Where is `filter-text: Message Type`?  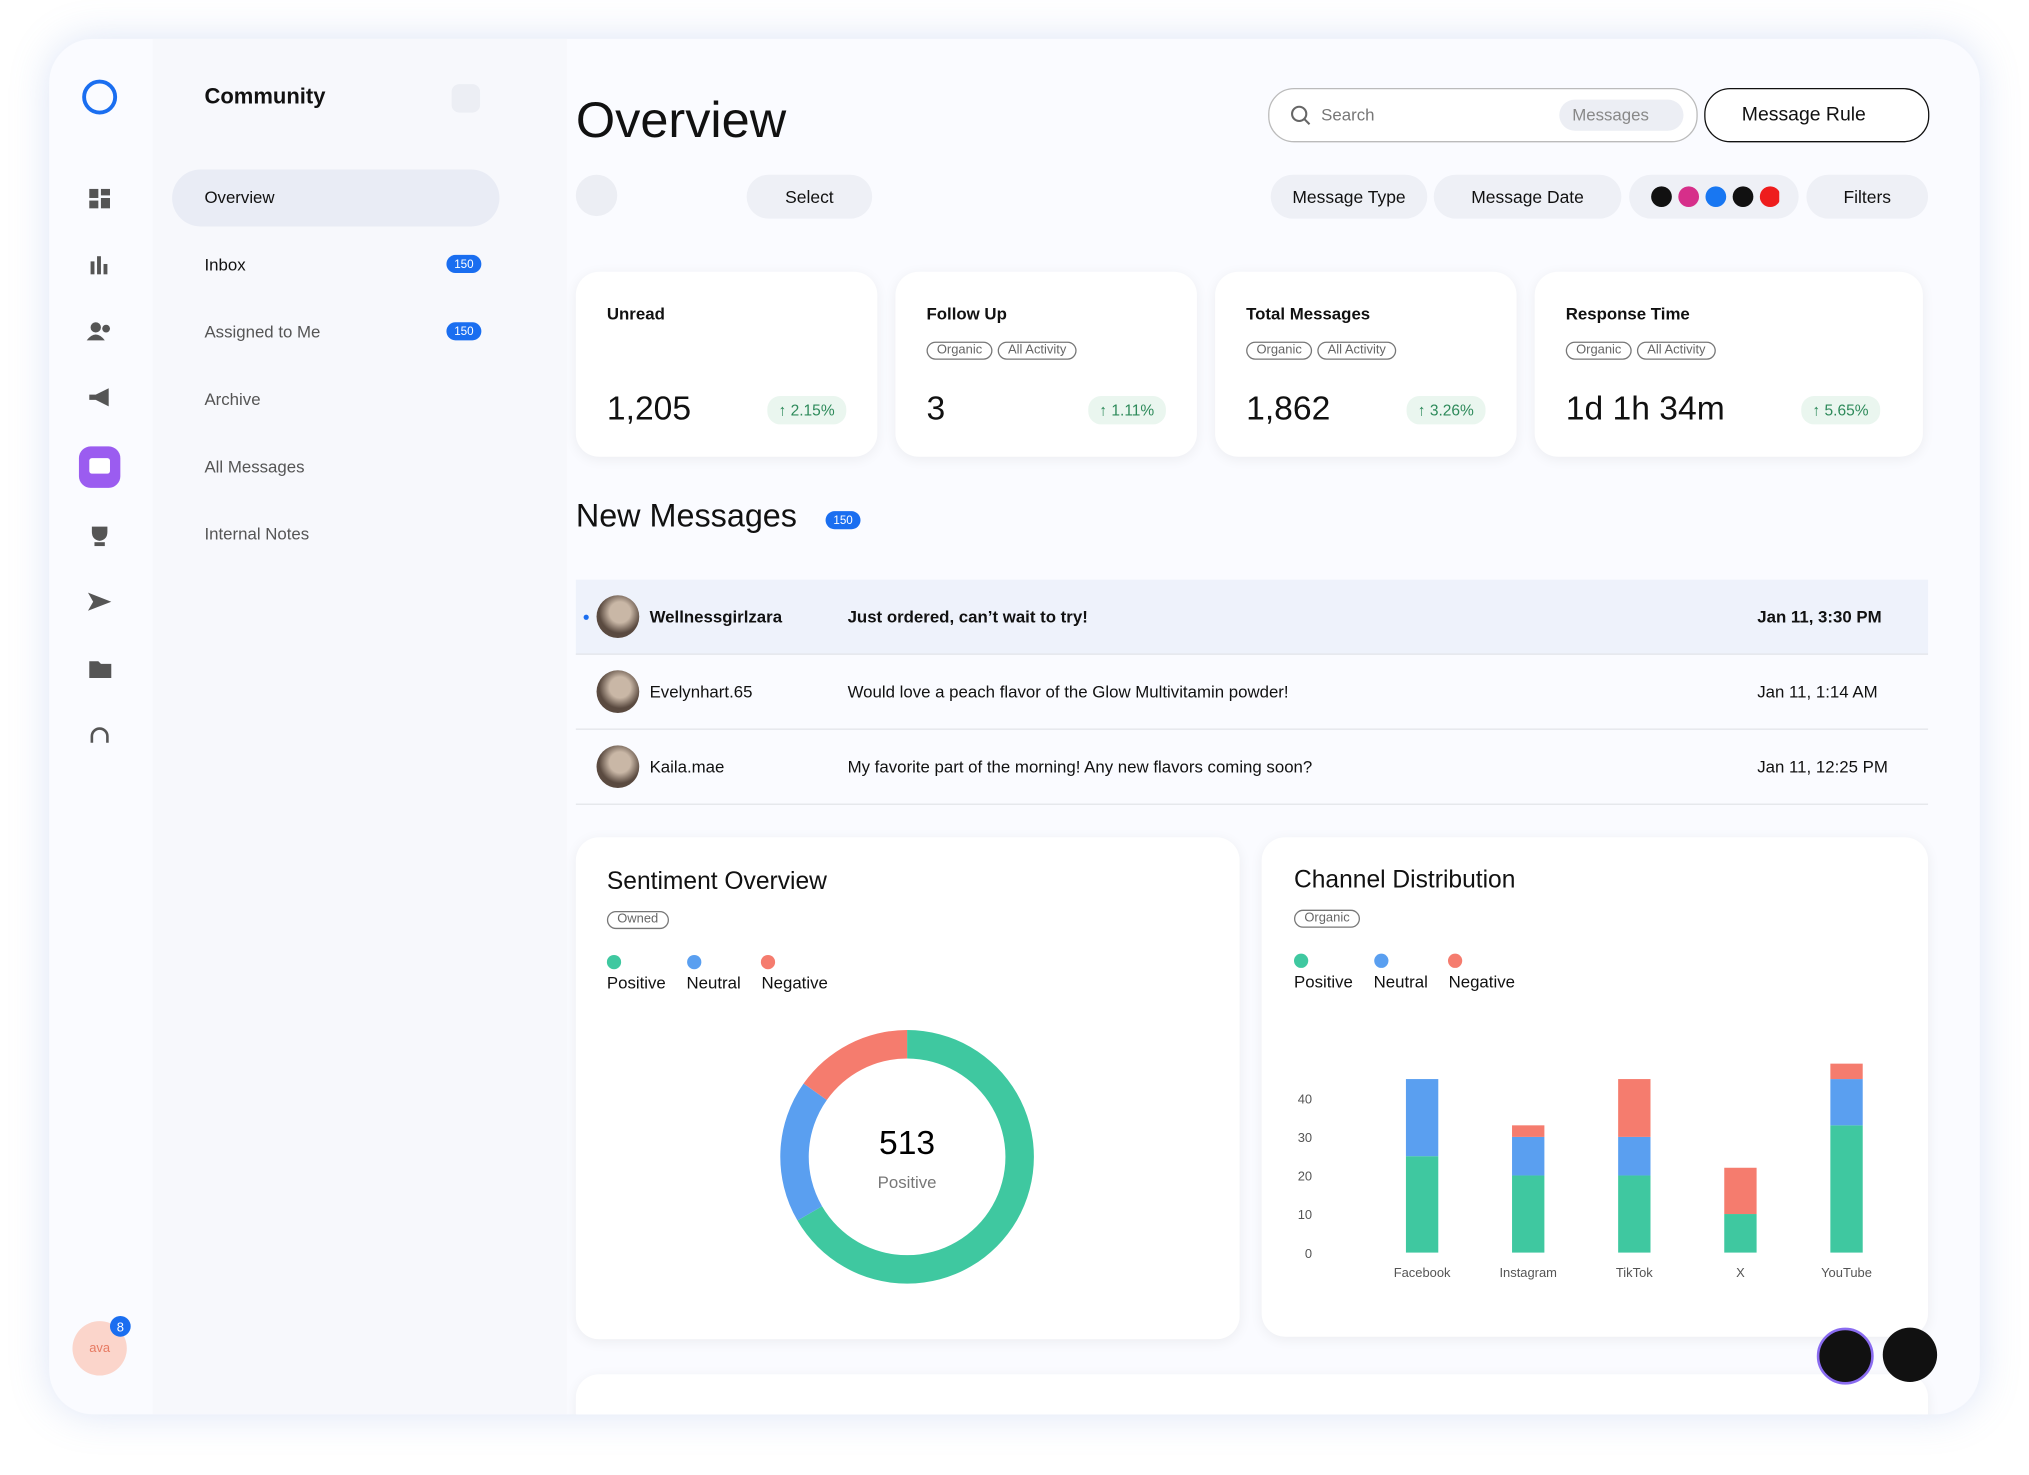
filter-text: Message Type is located at coordinates (1349, 196).